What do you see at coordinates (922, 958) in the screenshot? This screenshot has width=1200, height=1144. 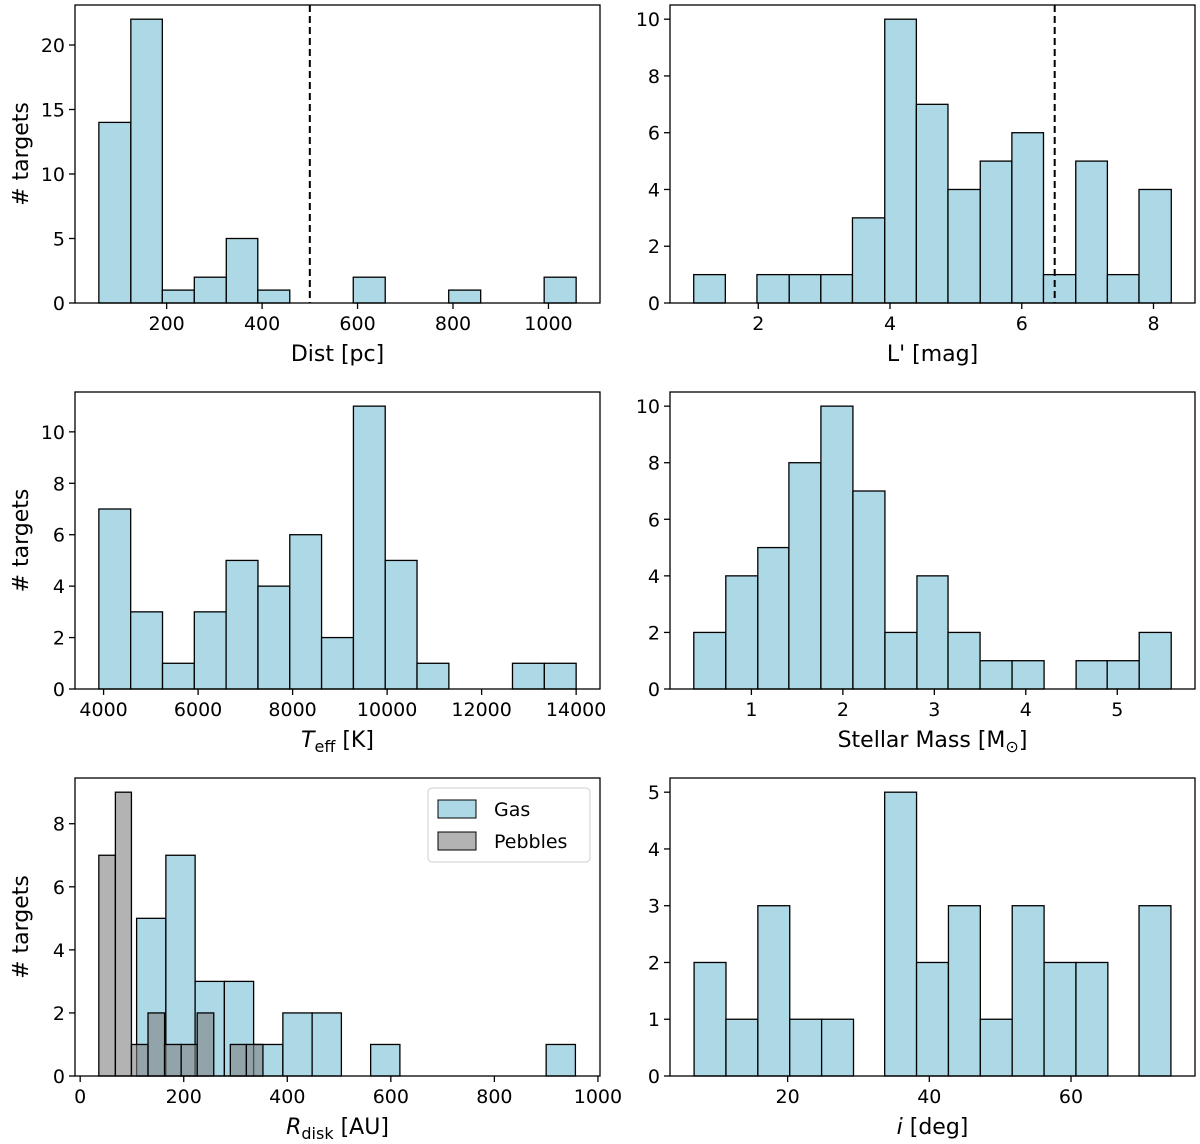 I see `panel: 20 40 60 0 1 2 3 4 5 i [deg]` at bounding box center [922, 958].